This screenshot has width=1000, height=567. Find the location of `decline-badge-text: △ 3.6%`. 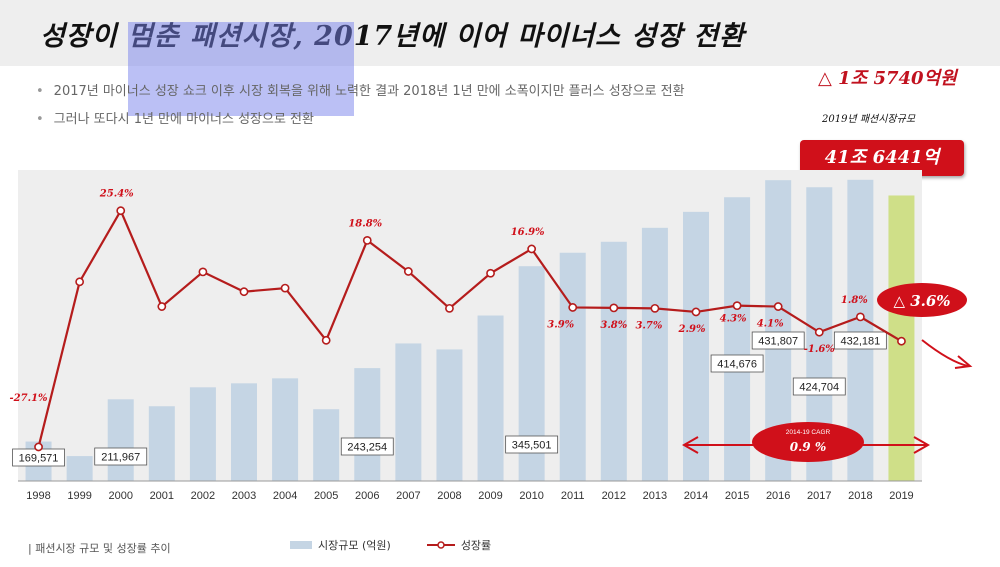

decline-badge-text: △ 3.6% is located at coordinates (921, 301).